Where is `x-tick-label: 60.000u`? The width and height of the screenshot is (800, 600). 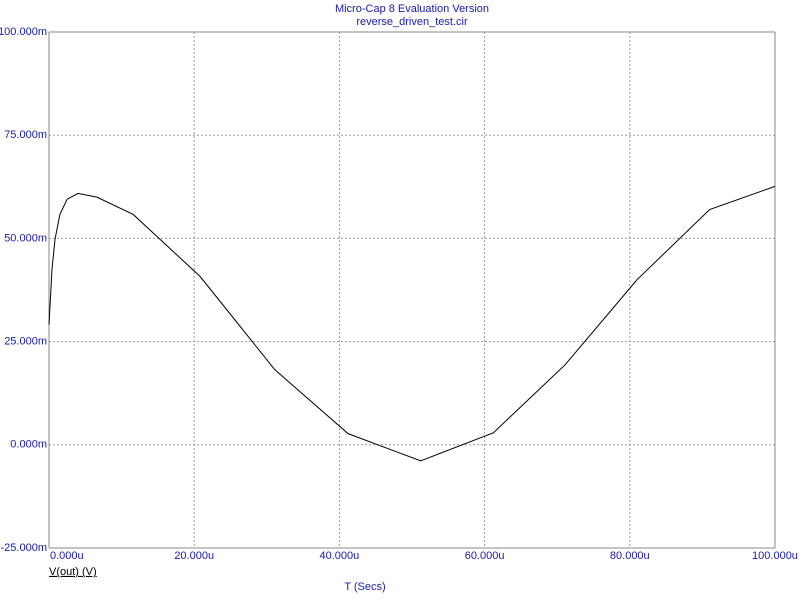
x-tick-label: 60.000u is located at coordinates (485, 556).